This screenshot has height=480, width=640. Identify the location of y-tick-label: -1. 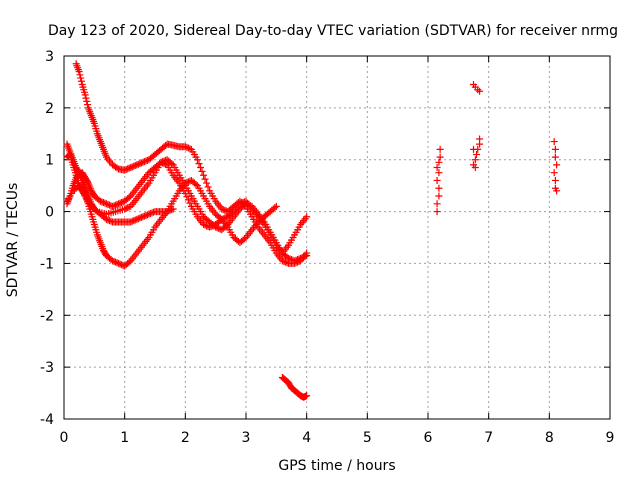
(47, 264).